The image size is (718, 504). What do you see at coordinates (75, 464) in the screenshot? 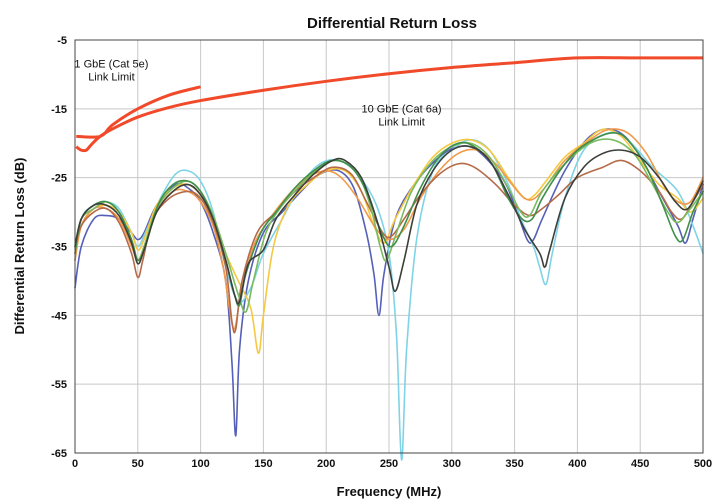
I see `x-tick-label: 0` at bounding box center [75, 464].